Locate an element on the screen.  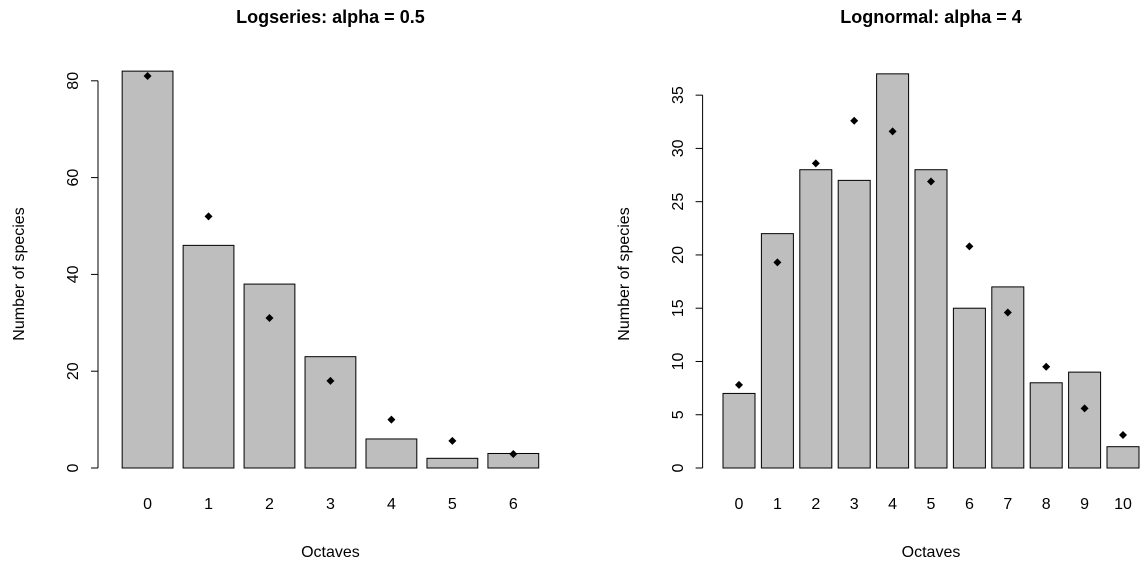
y-tick-label: 5 is located at coordinates (678, 414).